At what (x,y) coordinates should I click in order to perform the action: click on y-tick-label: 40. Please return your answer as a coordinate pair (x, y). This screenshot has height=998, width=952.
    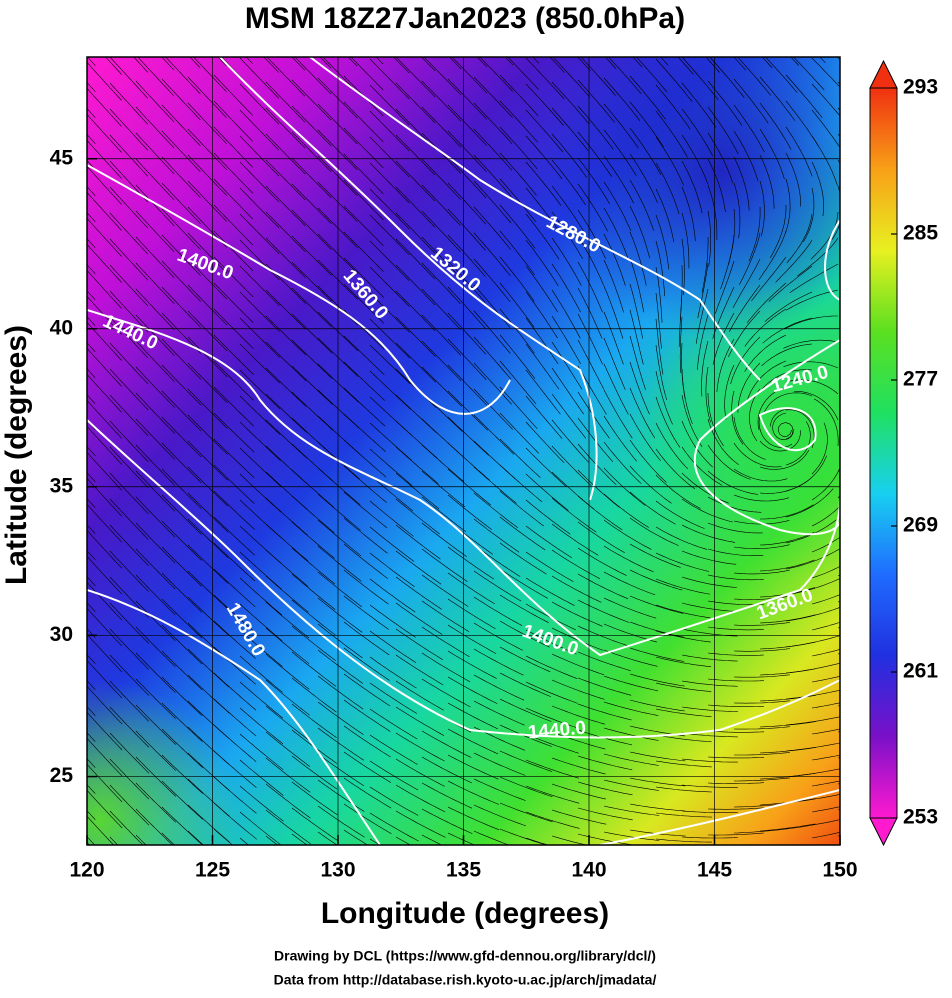
    Looking at the image, I should click on (61, 327).